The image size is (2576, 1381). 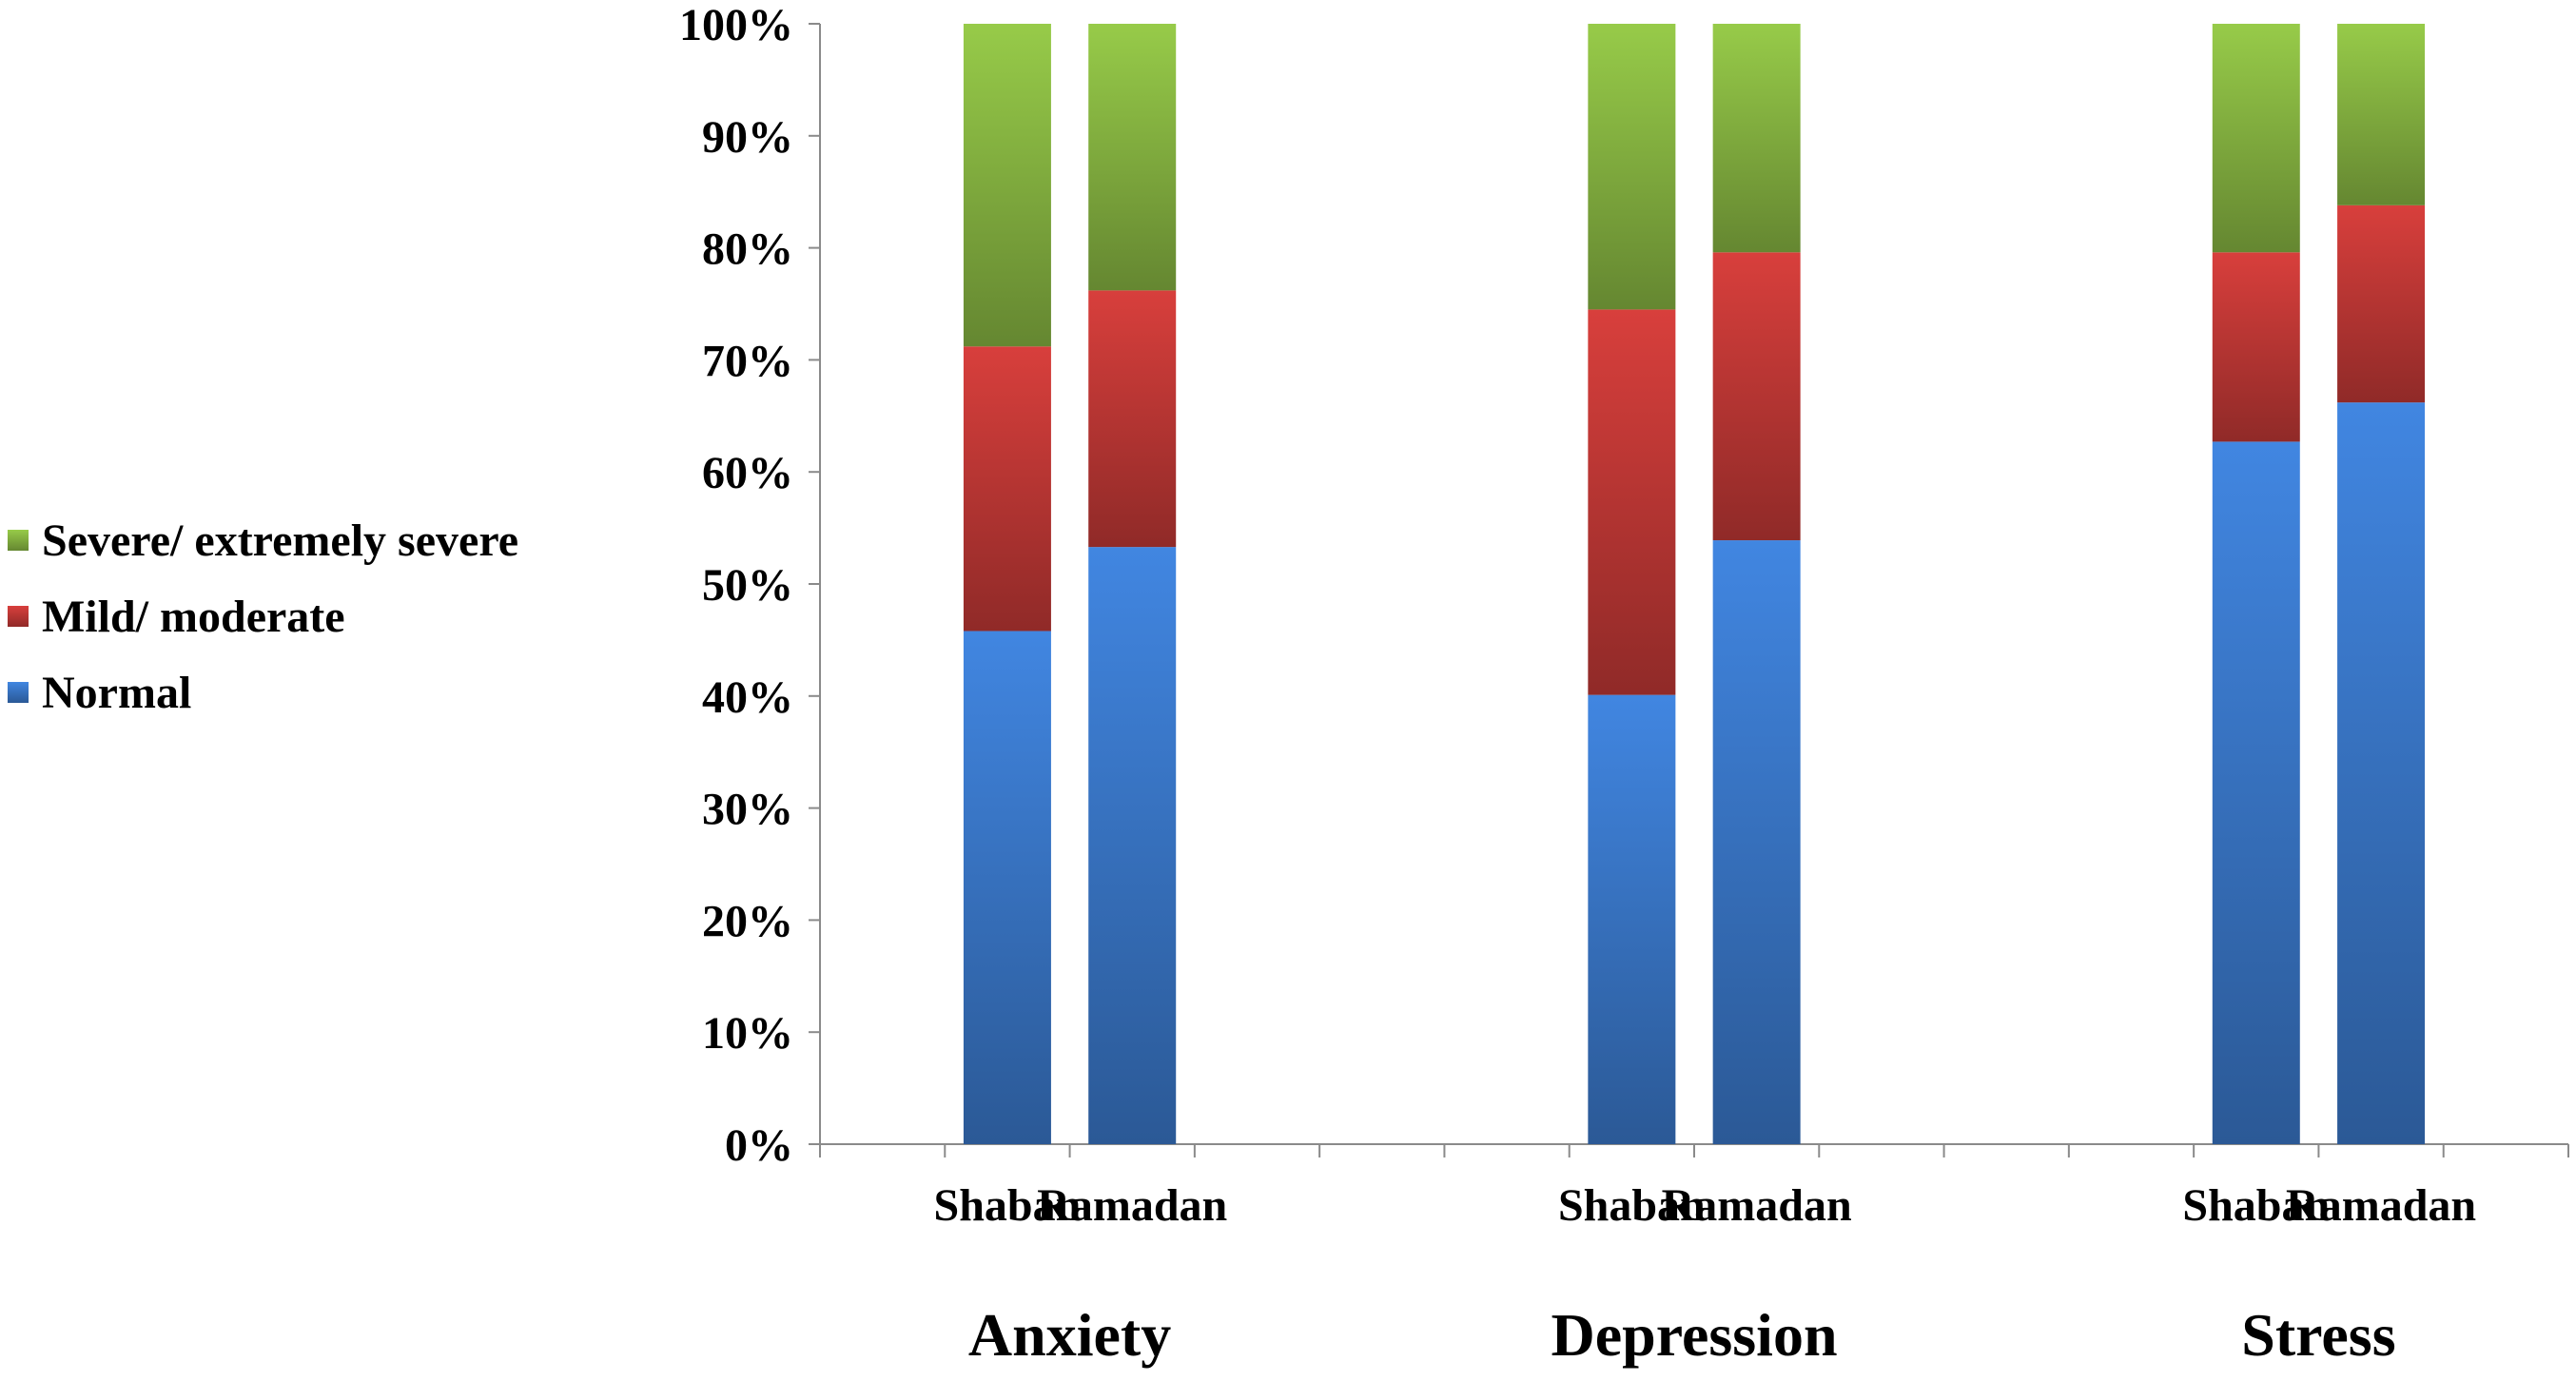 I want to click on legend-label: Severe/ extremely severe, so click(x=280, y=540).